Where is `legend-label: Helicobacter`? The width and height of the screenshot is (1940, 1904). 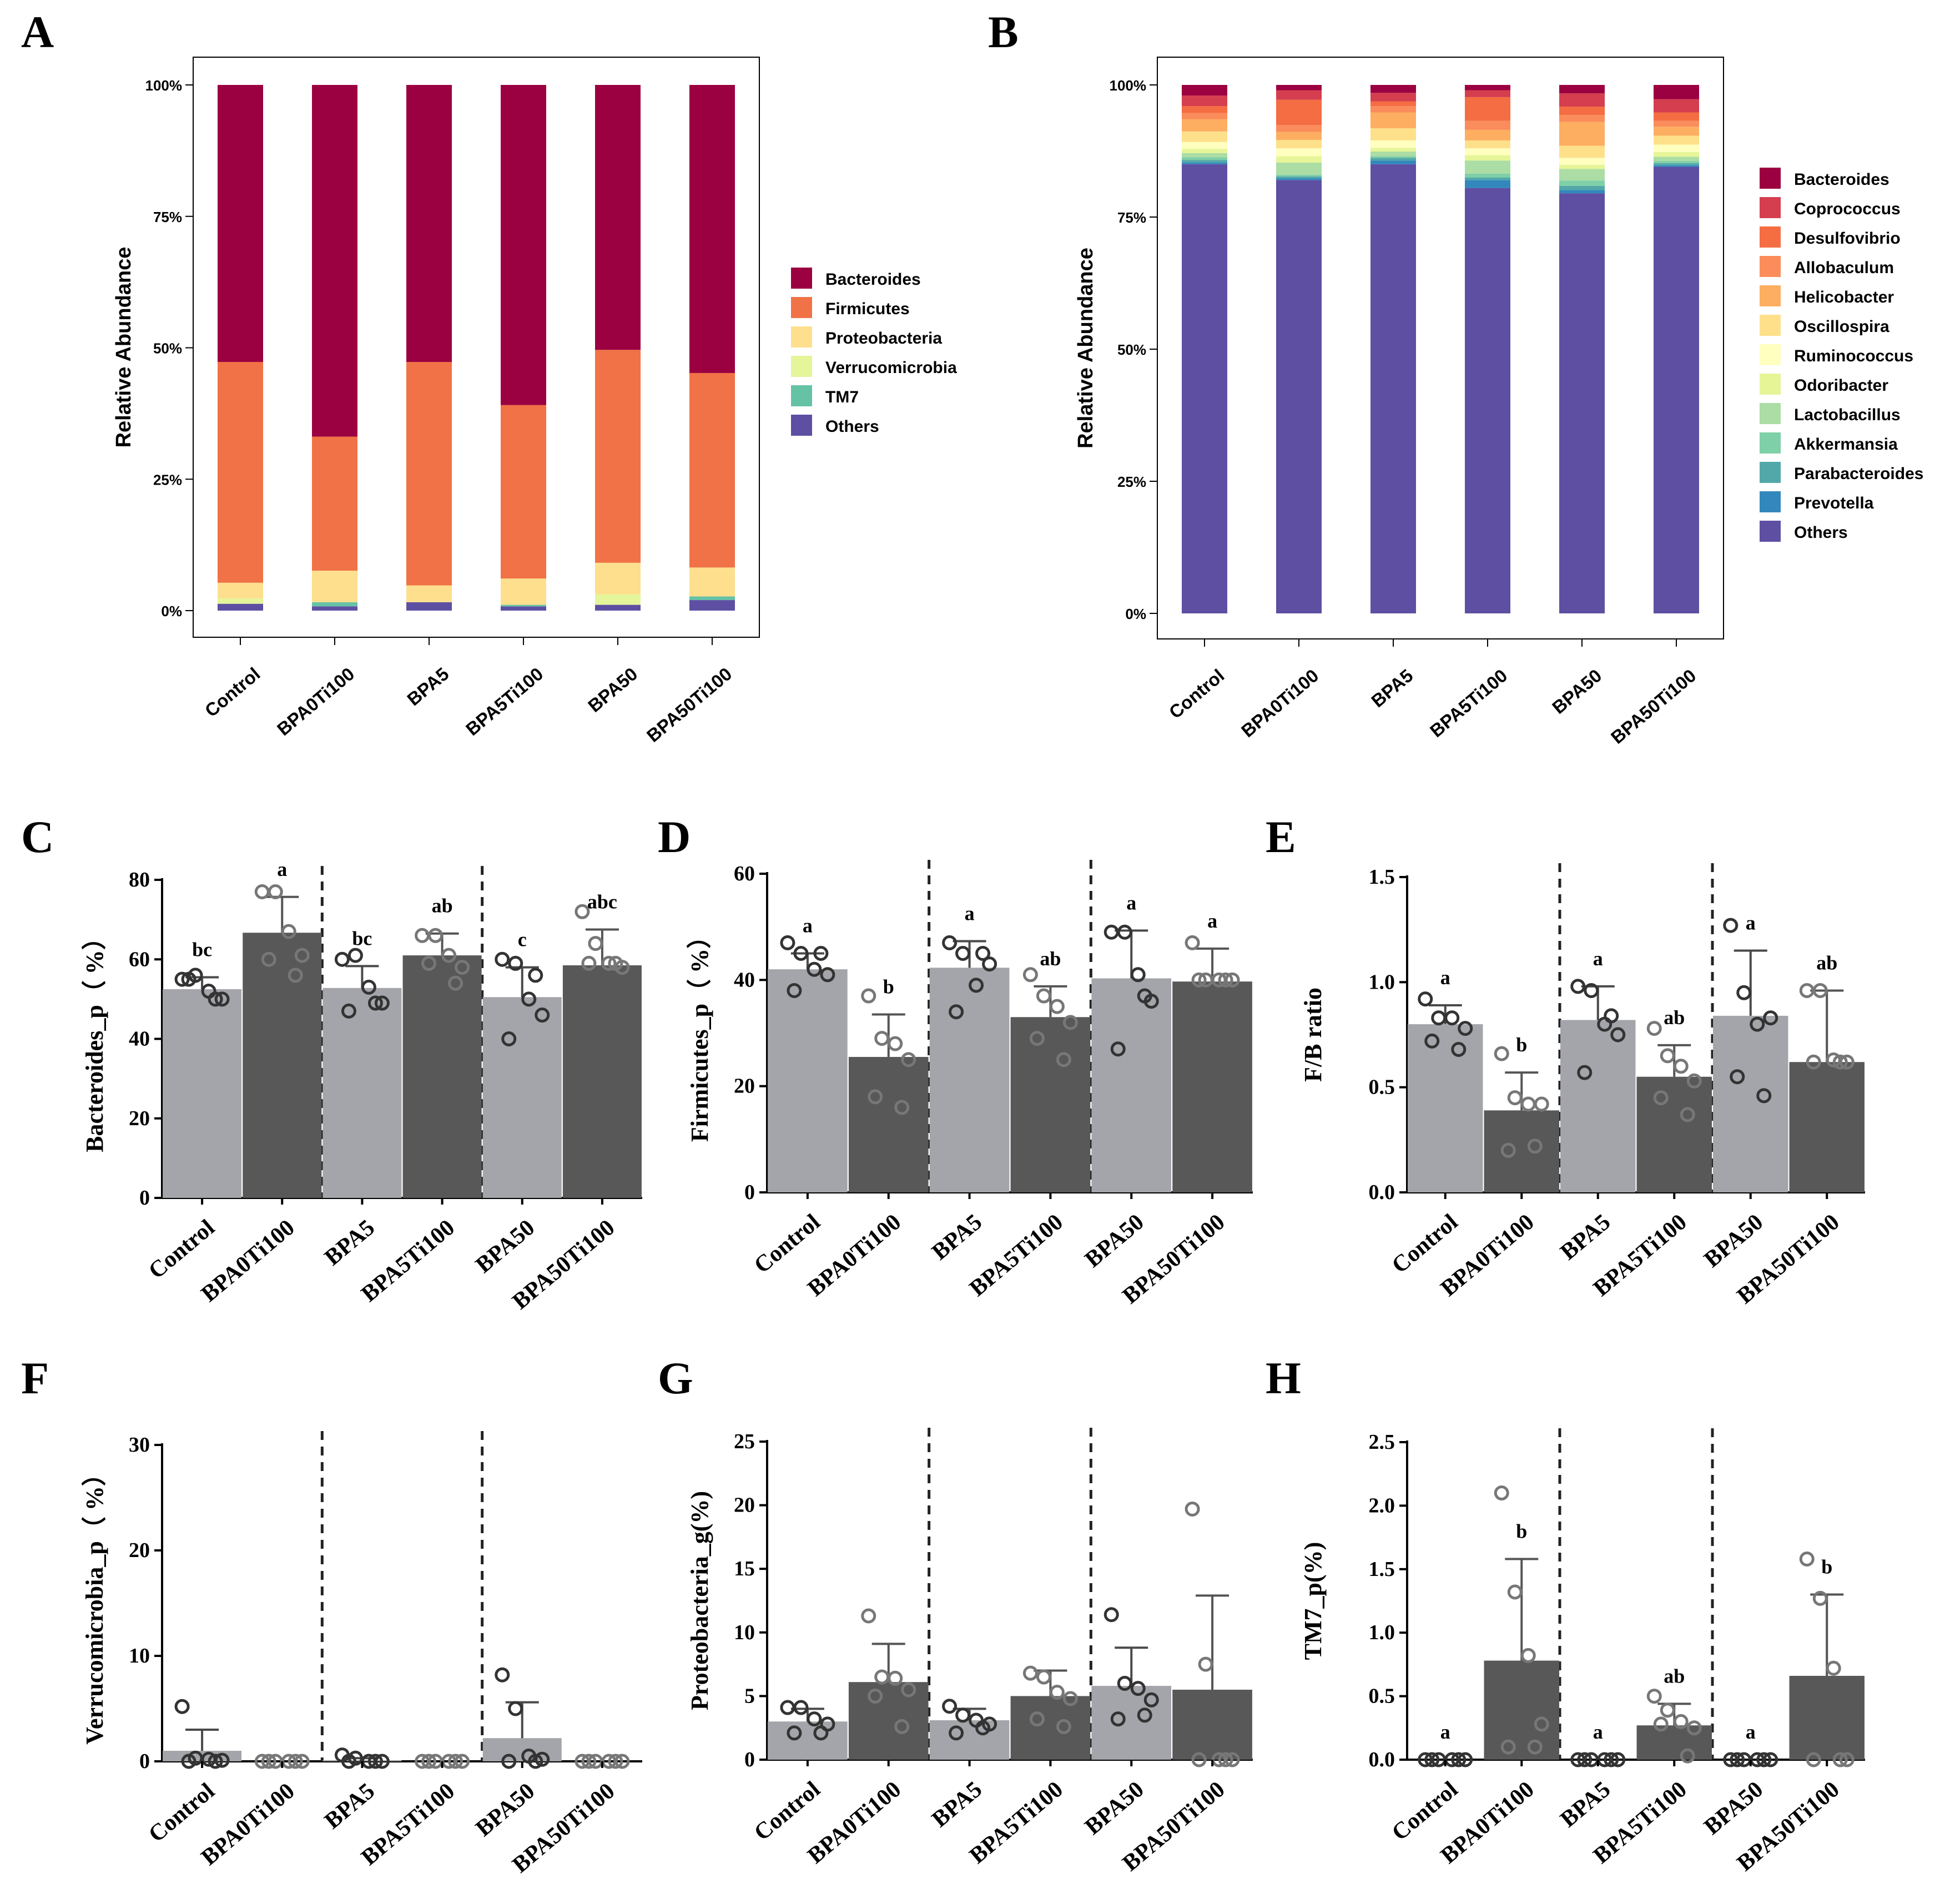 legend-label: Helicobacter is located at coordinates (1844, 297).